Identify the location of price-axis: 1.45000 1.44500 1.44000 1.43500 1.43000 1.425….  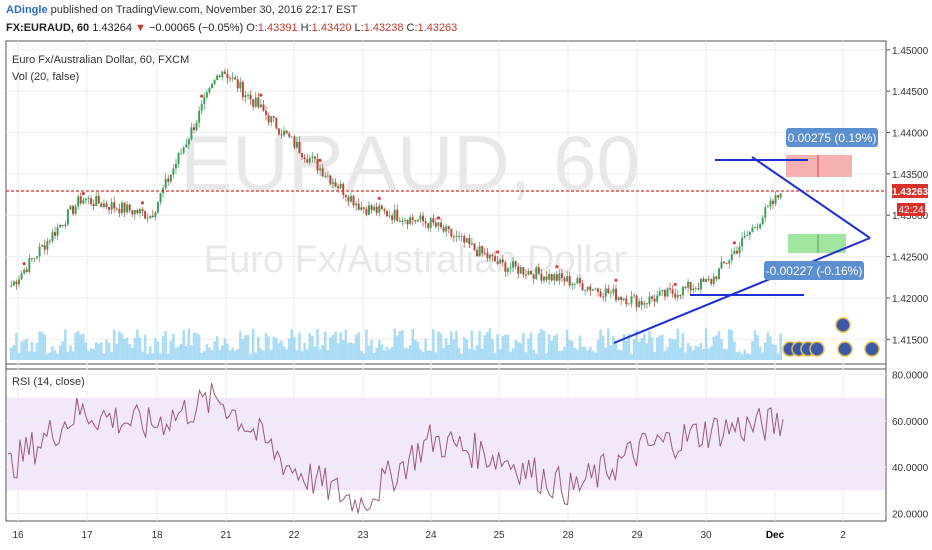
(907, 196).